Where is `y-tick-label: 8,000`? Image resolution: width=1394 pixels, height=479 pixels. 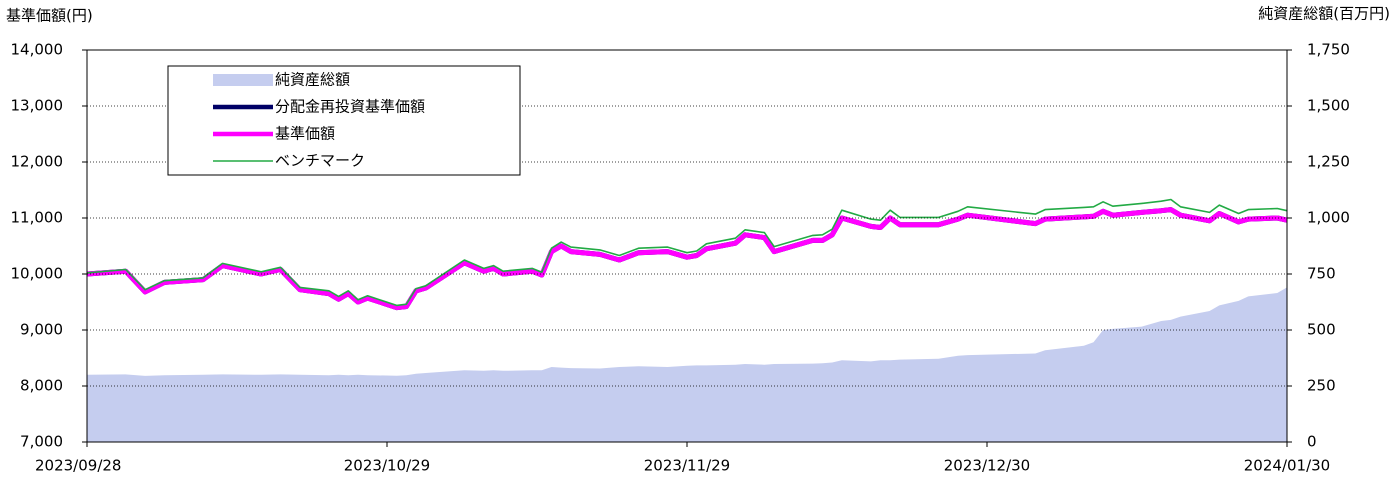 y-tick-label: 8,000 is located at coordinates (41, 386).